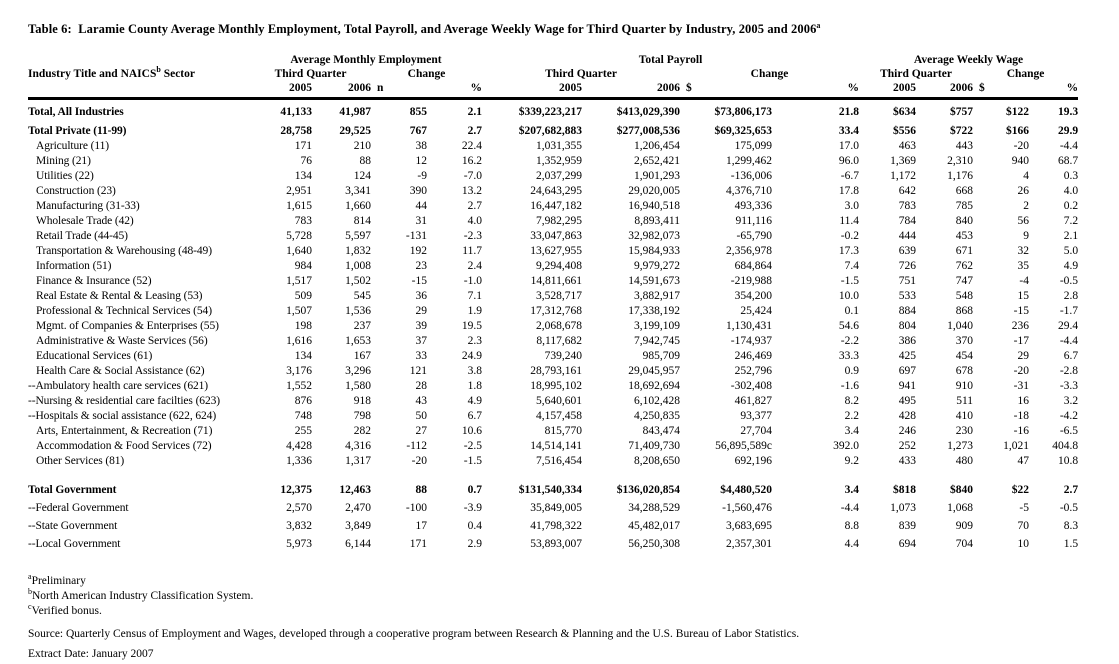  I want to click on value-cell: 5.0, so click(1071, 251).